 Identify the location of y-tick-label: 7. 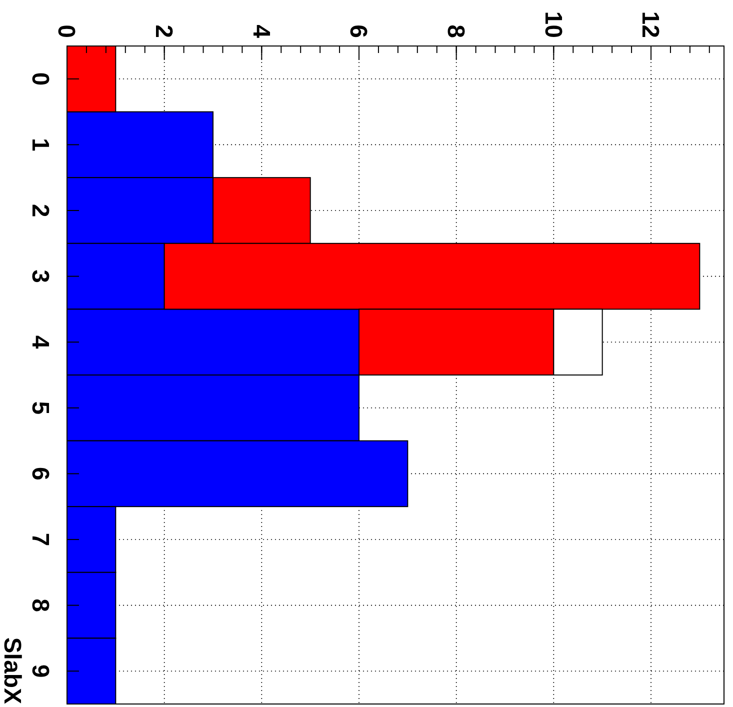
(40, 539).